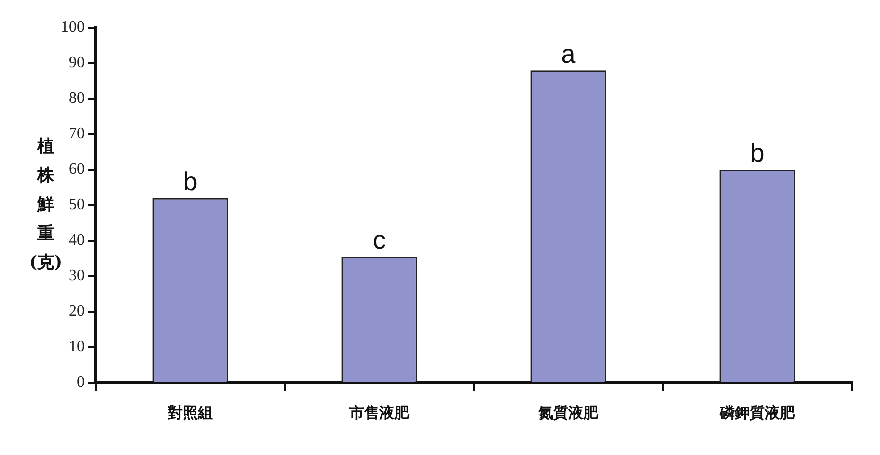 The height and width of the screenshot is (455, 880). Describe the element at coordinates (379, 413) in the screenshot. I see `x-tick-label: 市售液肥` at that location.